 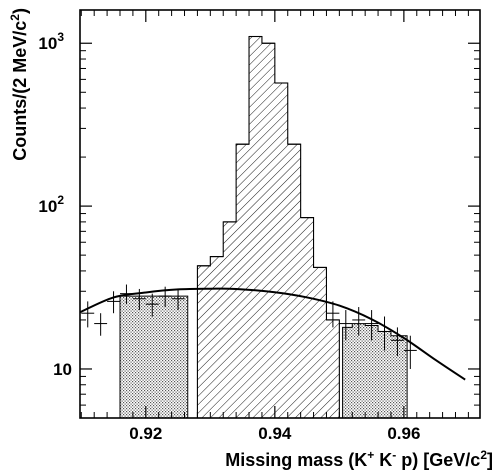 What do you see at coordinates (51, 204) in the screenshot?
I see `y-tick-label-1: 10²` at bounding box center [51, 204].